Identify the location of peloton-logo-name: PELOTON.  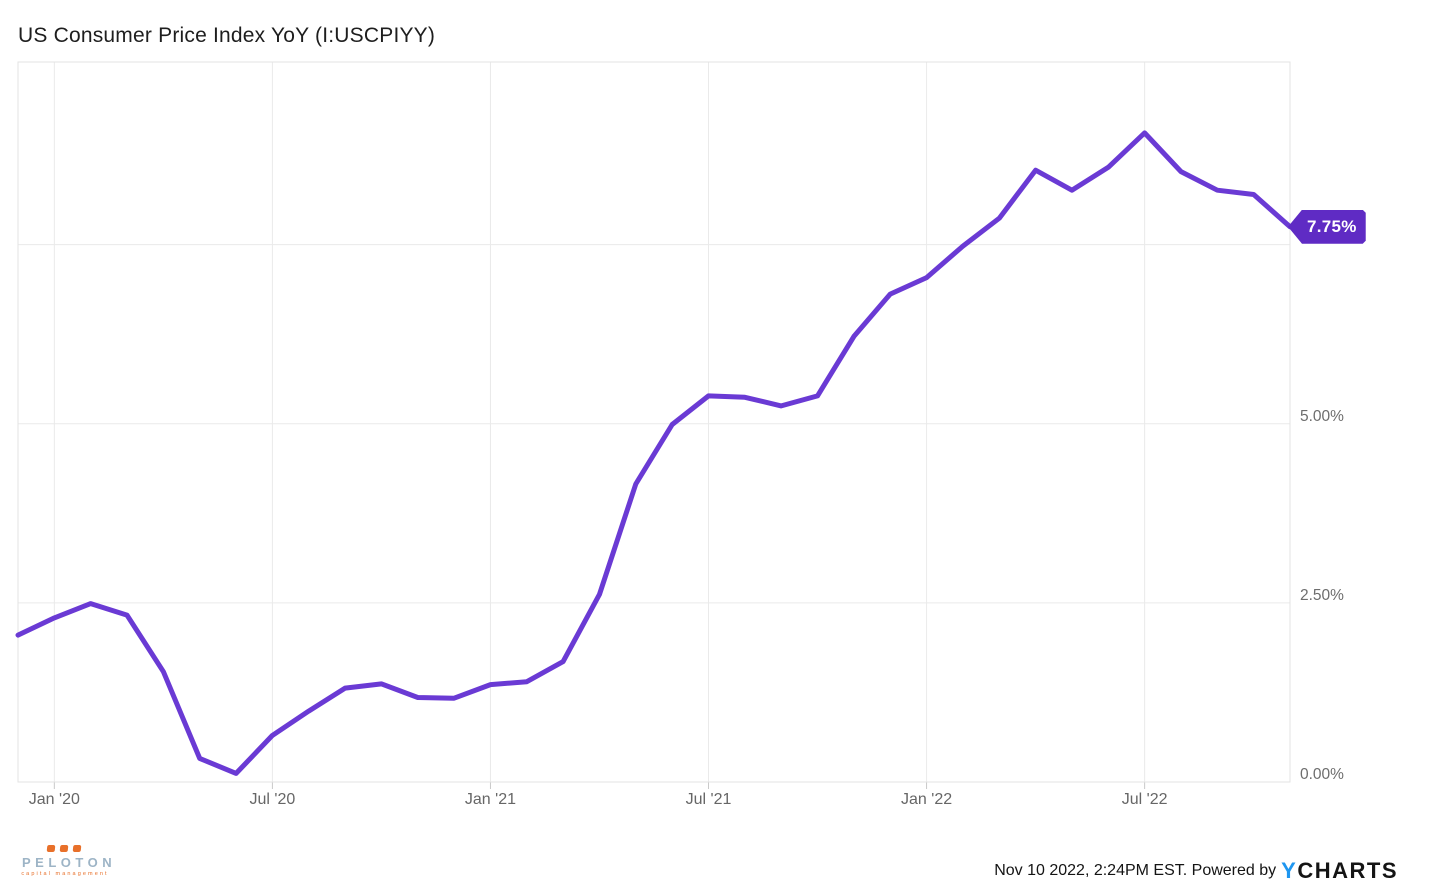
(69, 862).